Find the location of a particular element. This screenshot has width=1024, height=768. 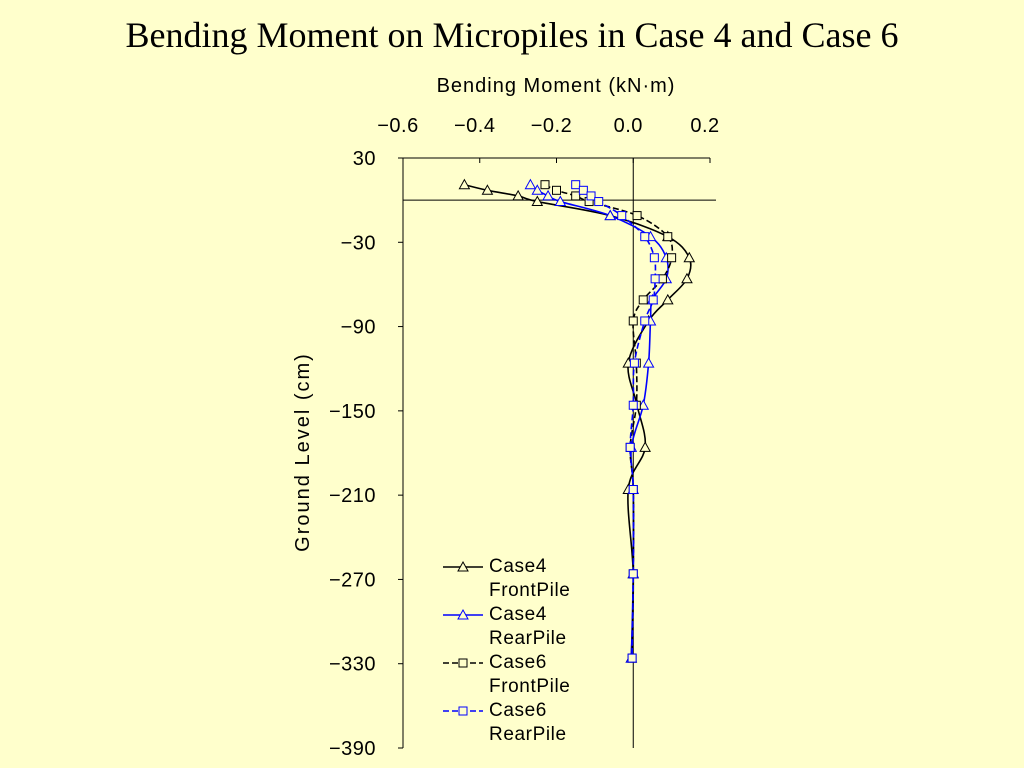

legend-entry: Case6 FrontPile is located at coordinates (523, 675).